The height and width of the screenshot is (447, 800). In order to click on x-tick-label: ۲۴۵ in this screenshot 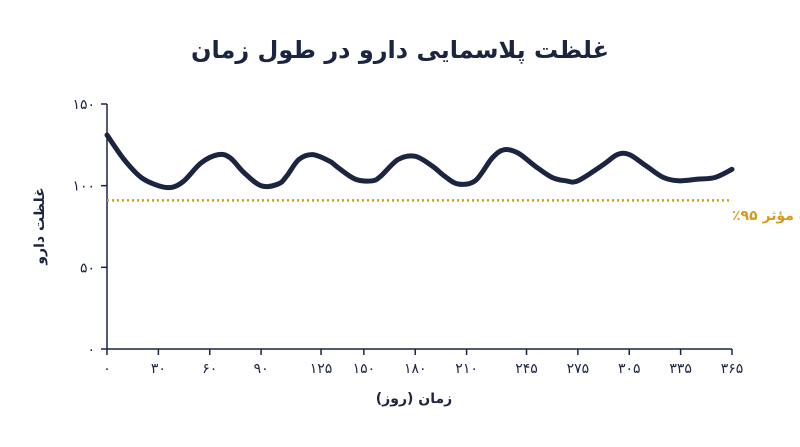, I will do `click(526, 369)`.